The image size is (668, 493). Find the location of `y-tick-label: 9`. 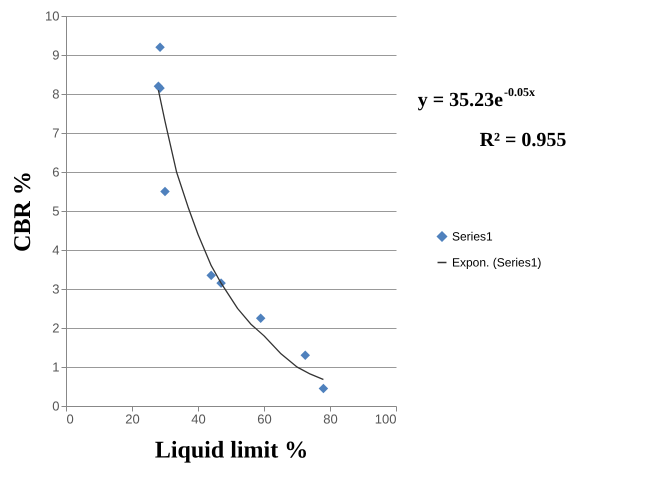

y-tick-label: 9 is located at coordinates (56, 55).